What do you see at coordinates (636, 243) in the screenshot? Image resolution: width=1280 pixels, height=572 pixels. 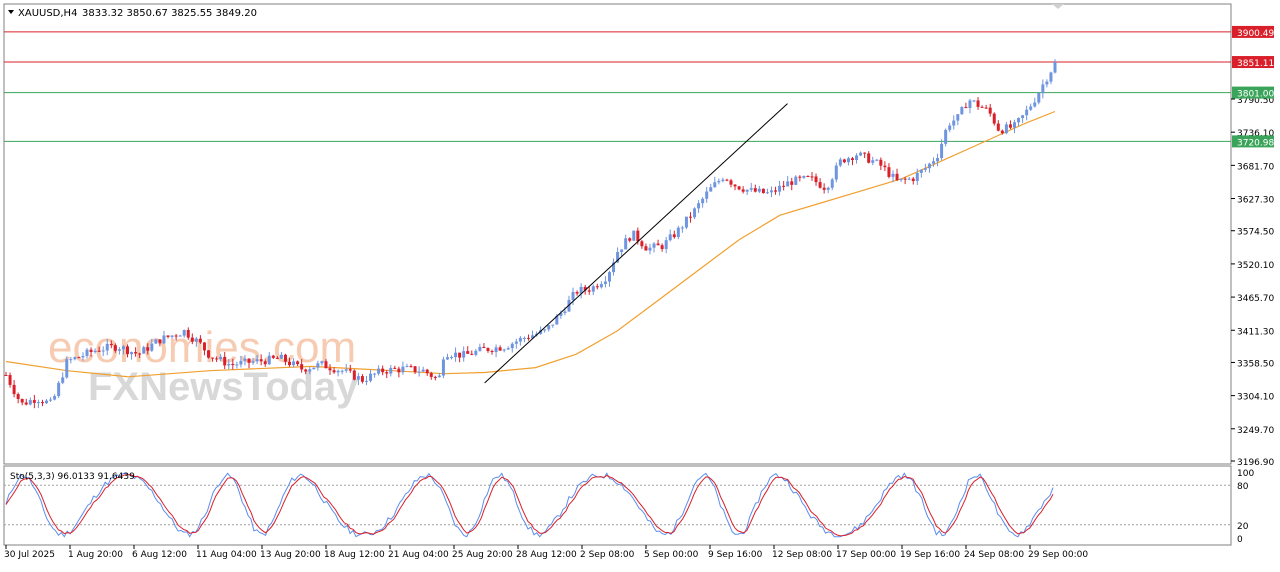 I see `trendline` at bounding box center [636, 243].